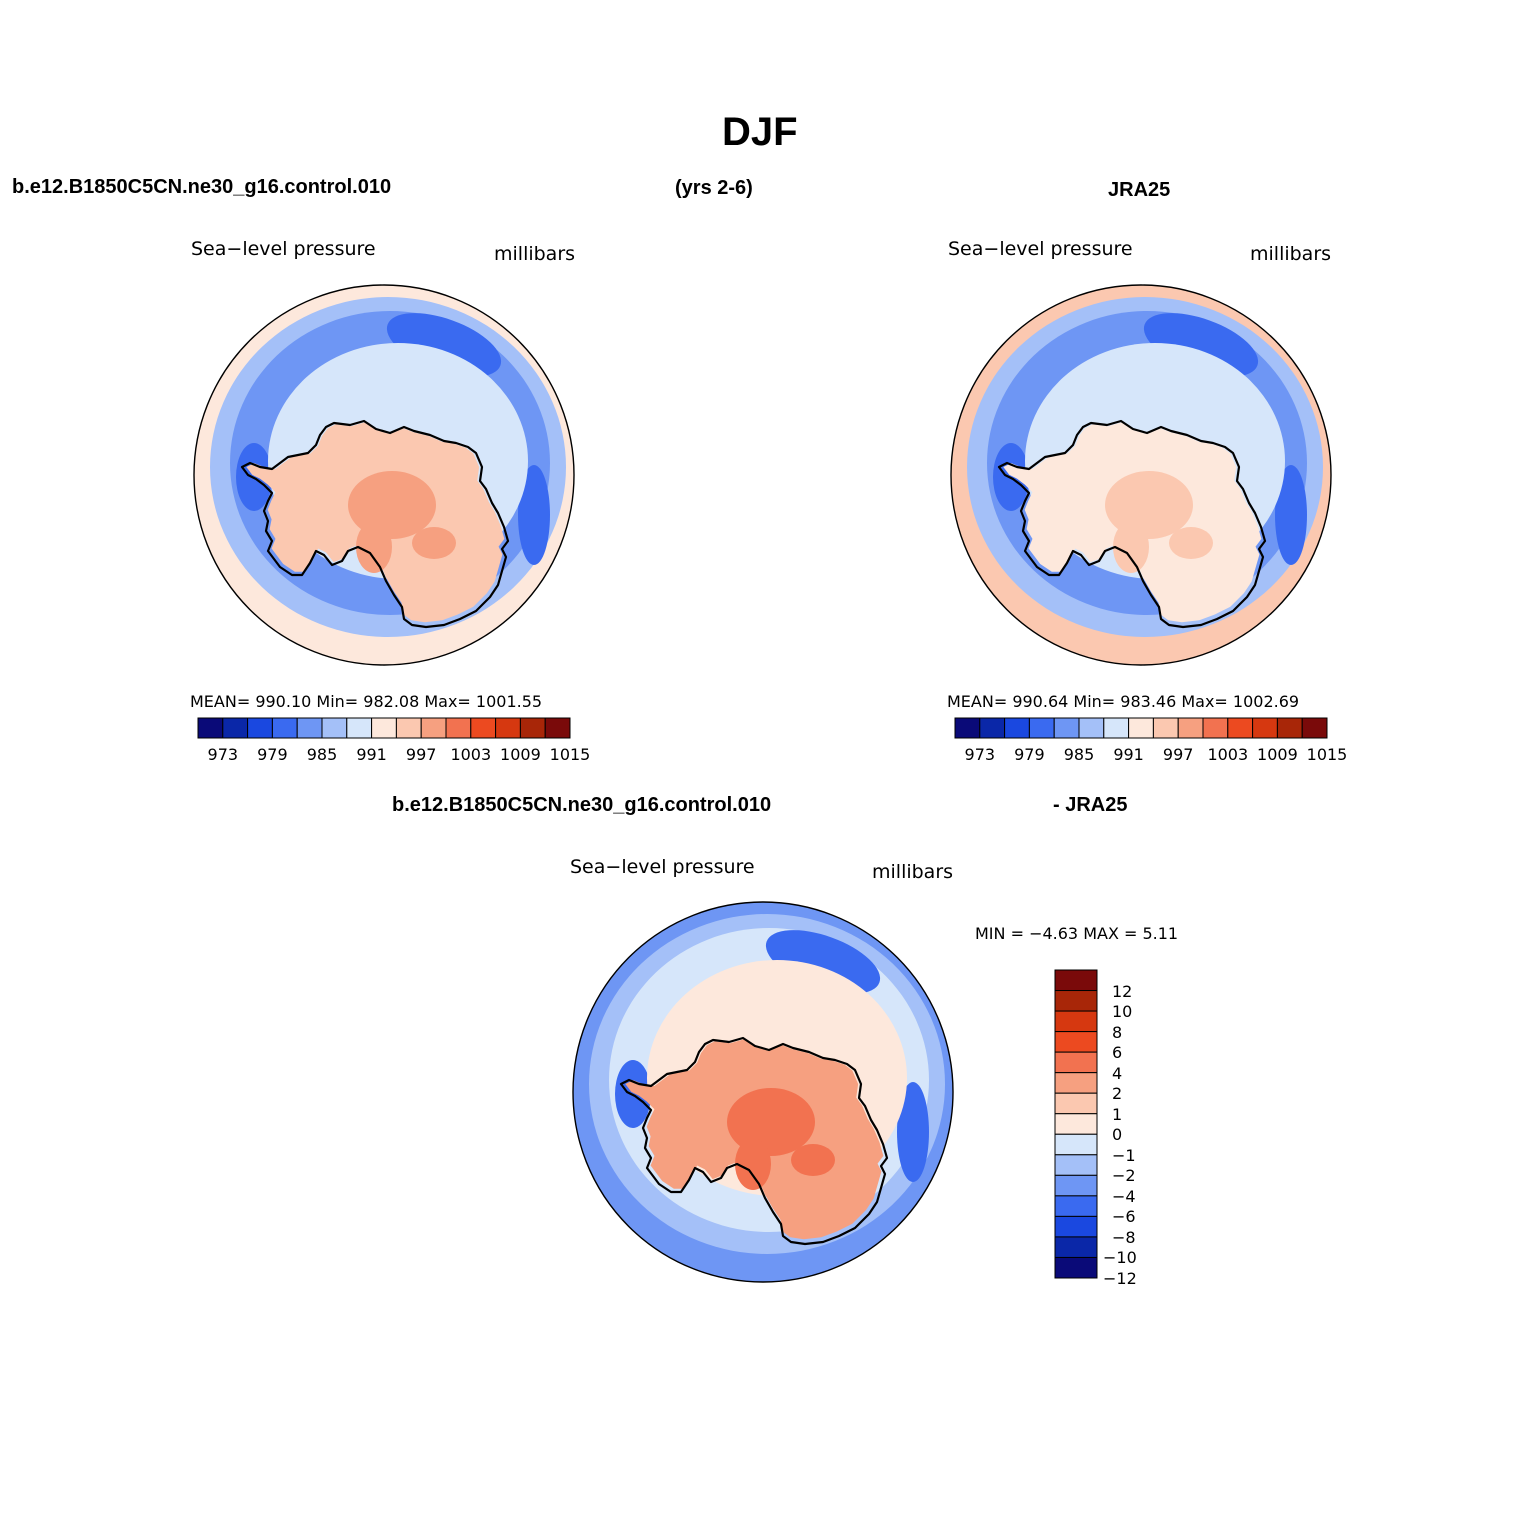 The height and width of the screenshot is (1525, 1525). I want to click on panel-obs-units: millibars, so click(1291, 254).